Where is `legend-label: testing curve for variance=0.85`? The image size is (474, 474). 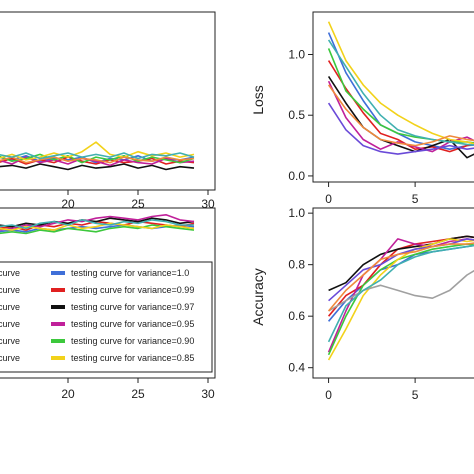
legend-label: testing curve for variance=0.85 is located at coordinates (132, 358).